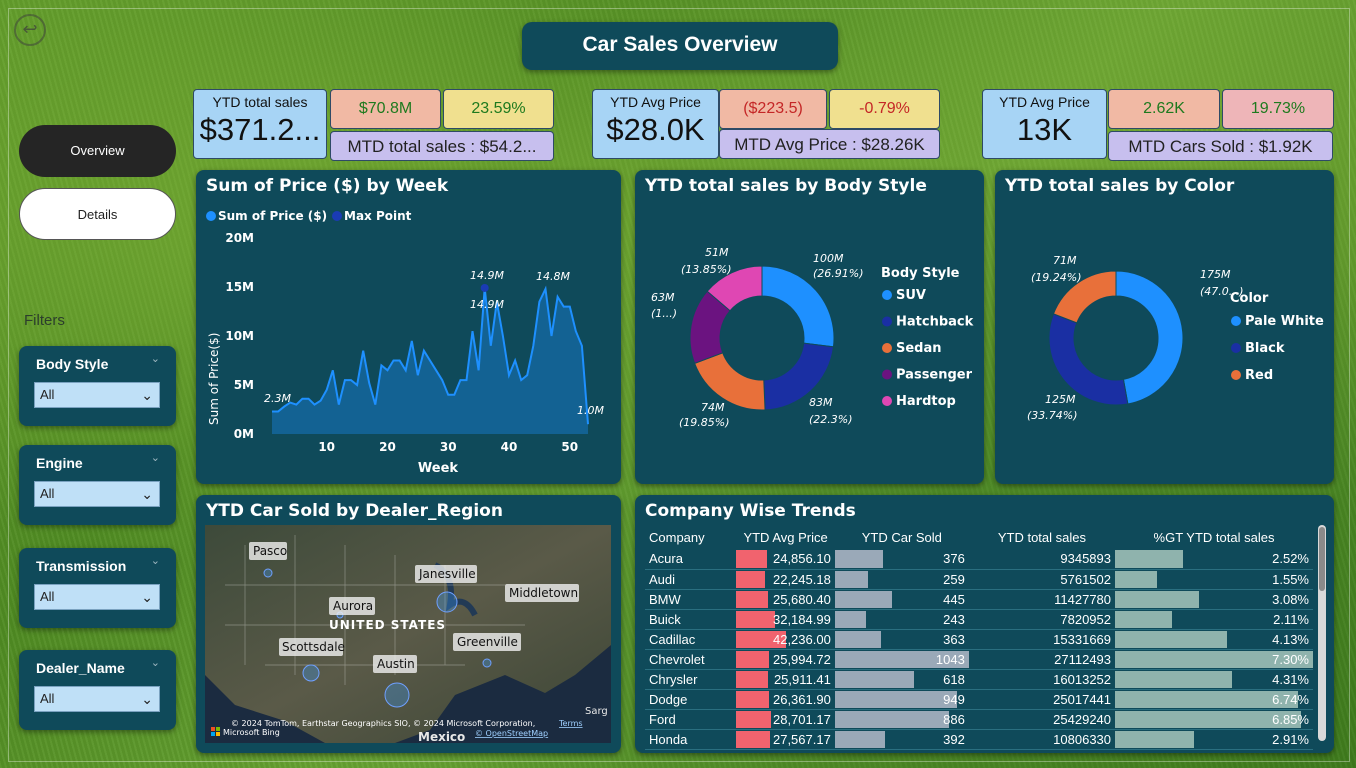  I want to click on bing-logo-icon, so click(213, 729).